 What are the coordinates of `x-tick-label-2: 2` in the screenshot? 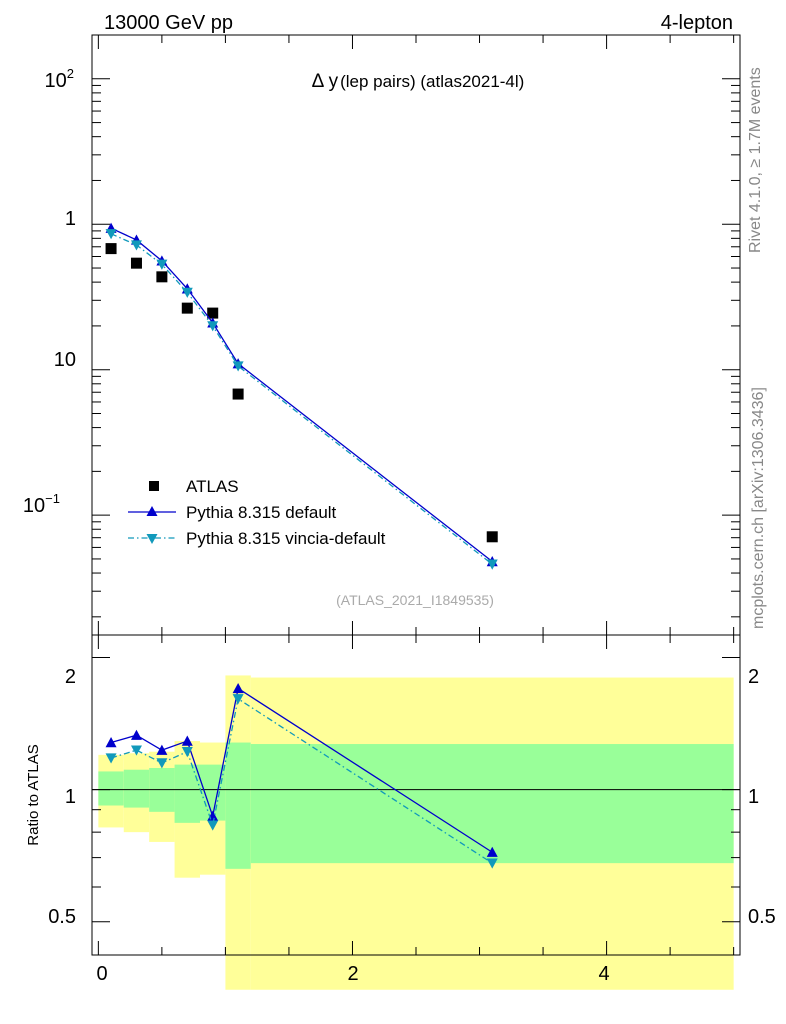 It's located at (352, 974).